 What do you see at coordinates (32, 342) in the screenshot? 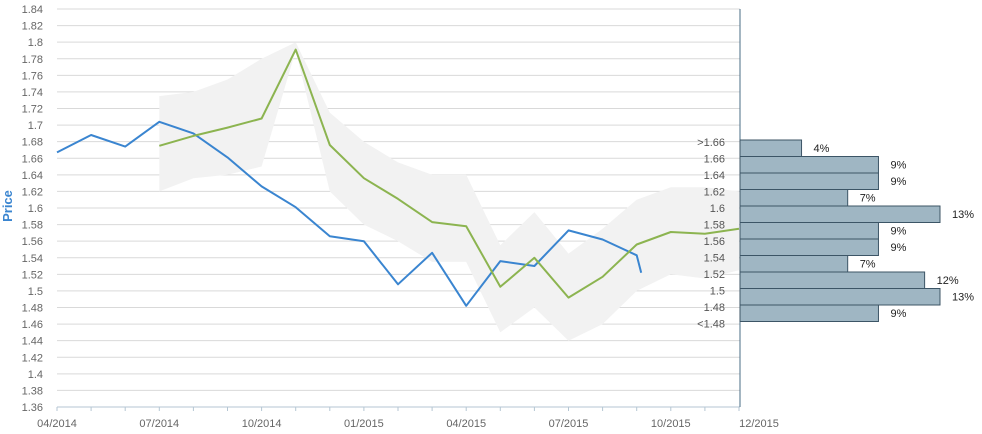
I see `y-tick-label: 1.44` at bounding box center [32, 342].